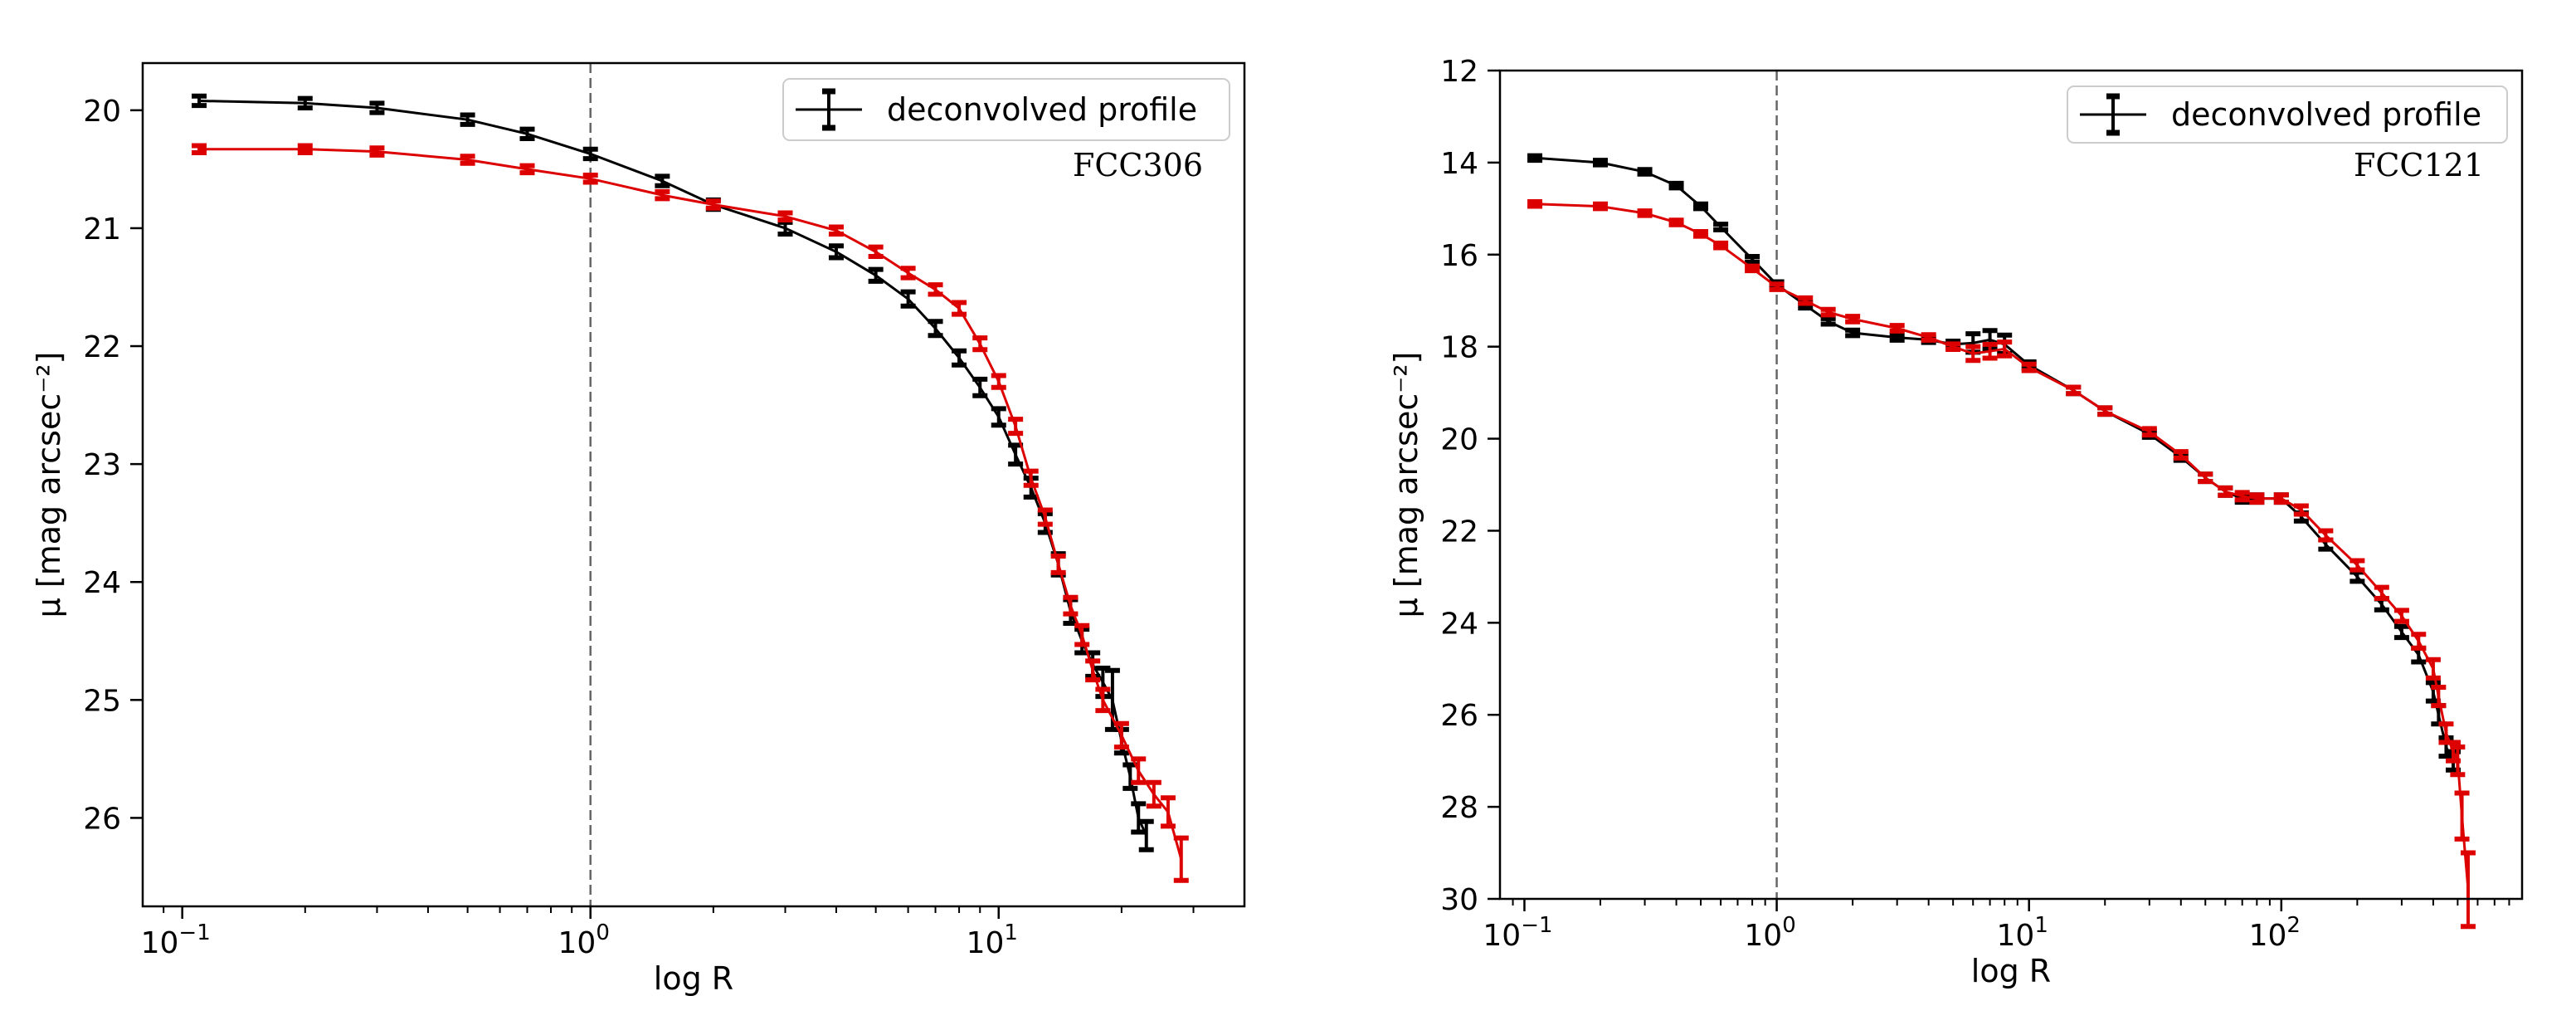  What do you see at coordinates (1459, 164) in the screenshot?
I see `y-tick-label: 14` at bounding box center [1459, 164].